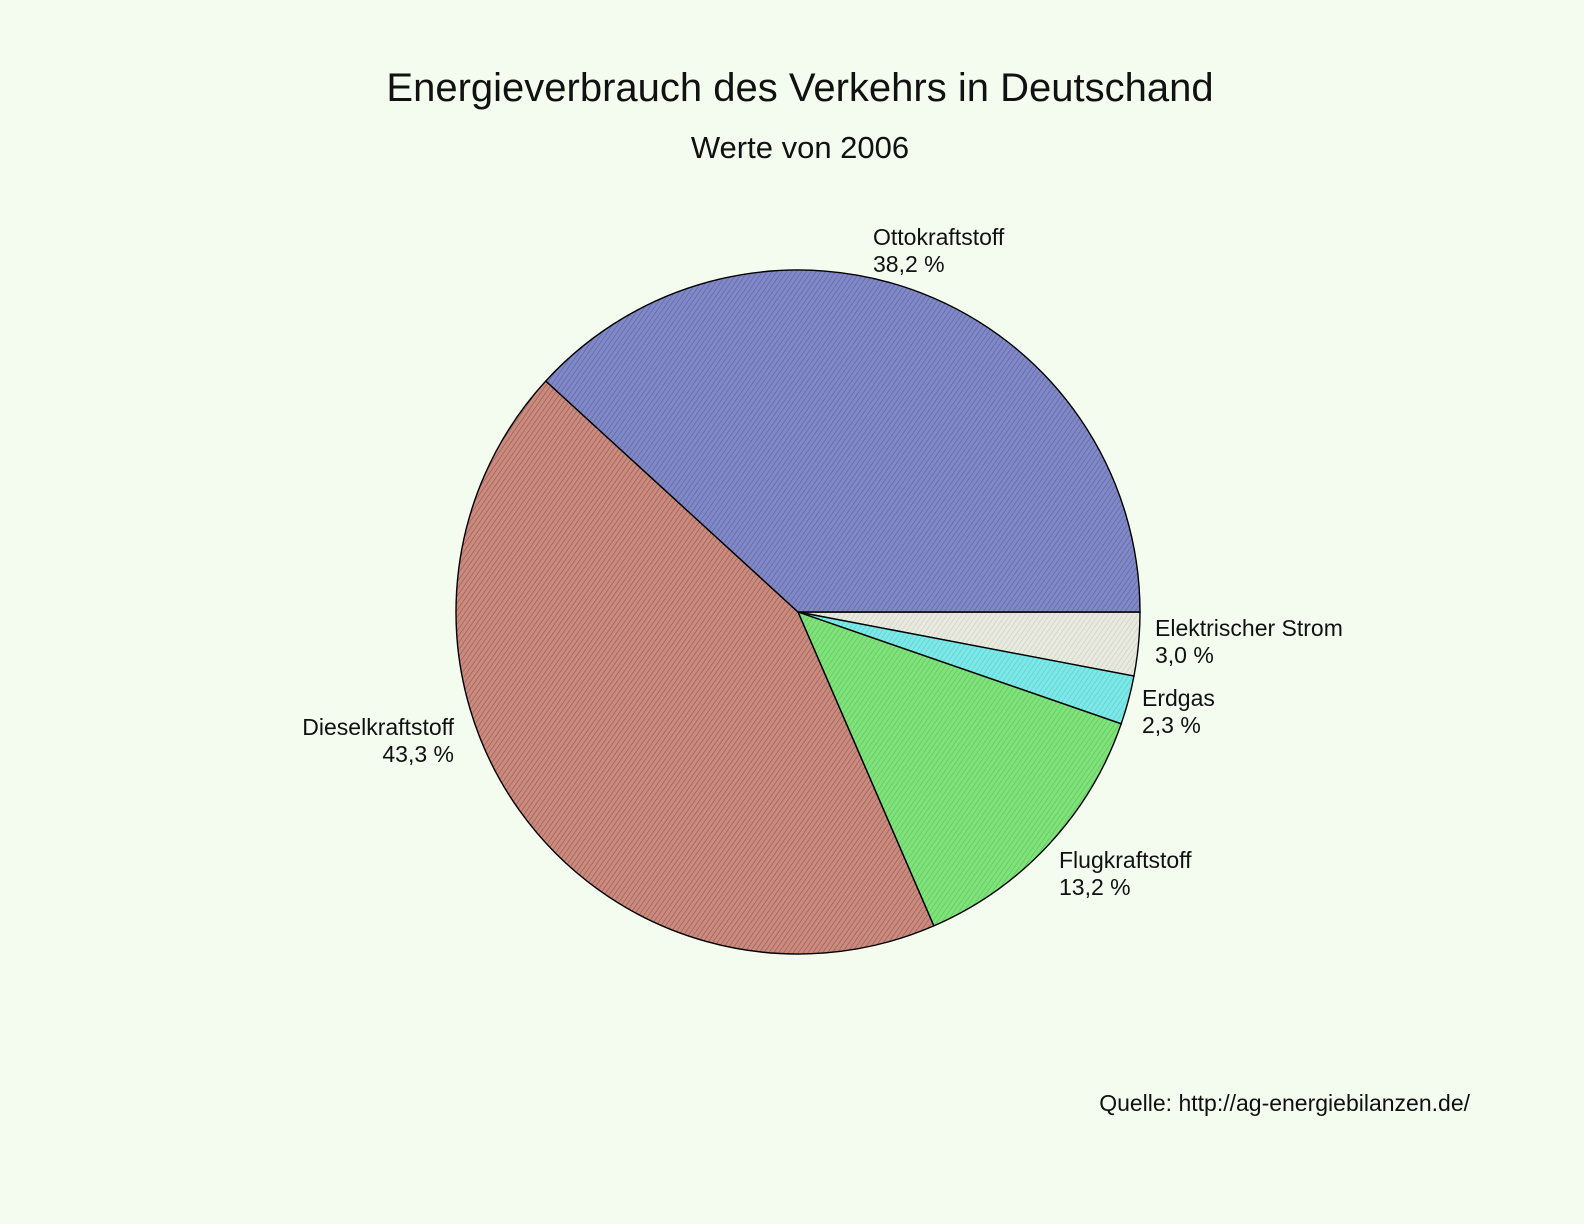 Image resolution: width=1584 pixels, height=1224 pixels. What do you see at coordinates (959, 768) in the screenshot?
I see `slice-flugkraftstoff` at bounding box center [959, 768].